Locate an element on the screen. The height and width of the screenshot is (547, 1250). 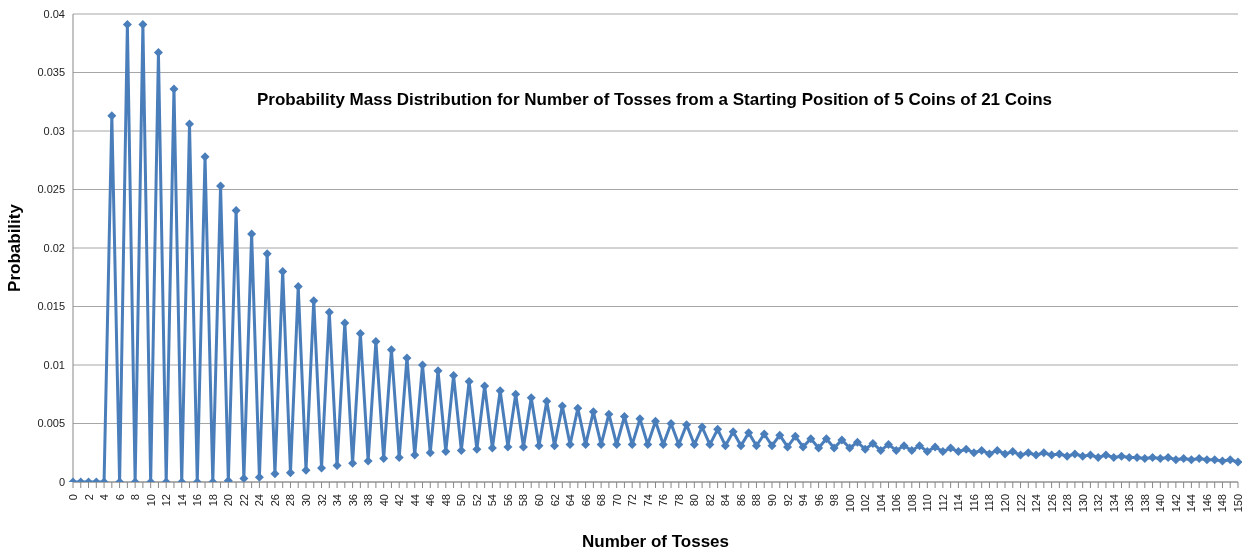
x-tick-label: 118 is located at coordinates (989, 503).